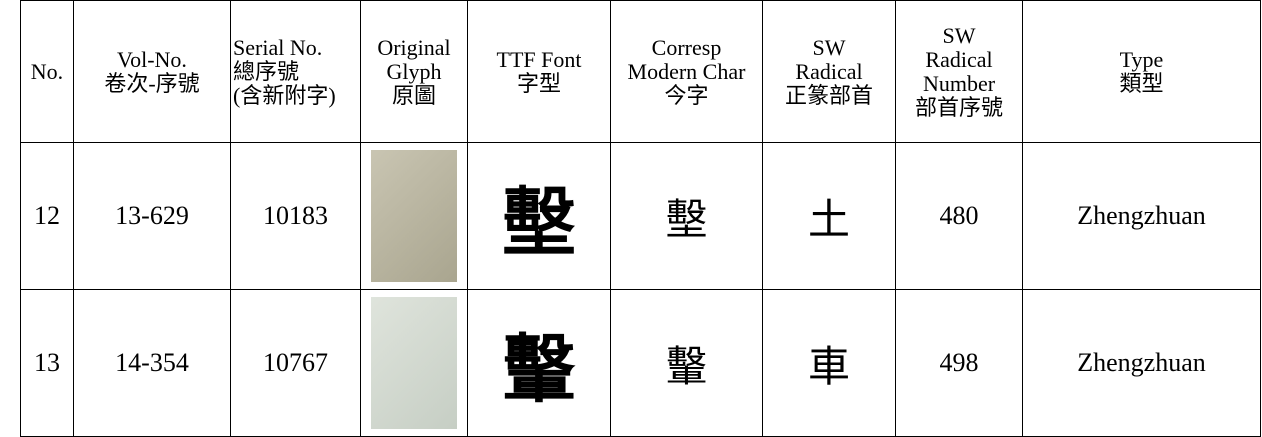 This screenshot has width=1262, height=437. What do you see at coordinates (686, 95) in the screenshot?
I see `header-line: 今字` at bounding box center [686, 95].